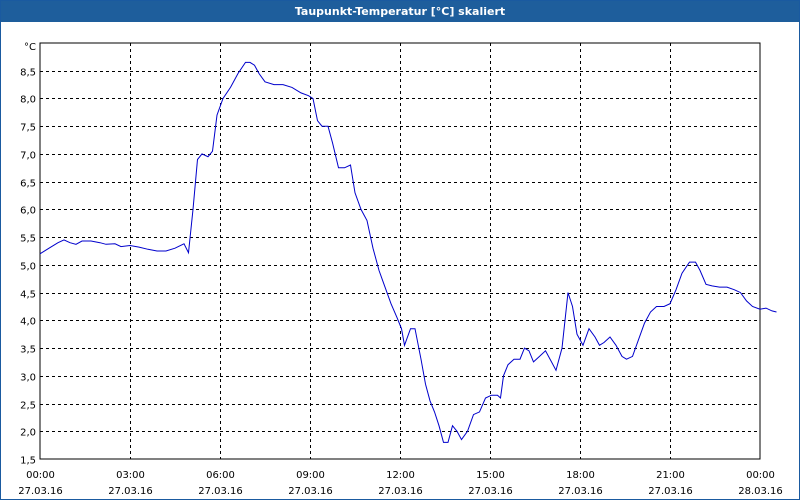 Image resolution: width=800 pixels, height=500 pixels. I want to click on y-tick-label: 6,5, so click(28, 184).